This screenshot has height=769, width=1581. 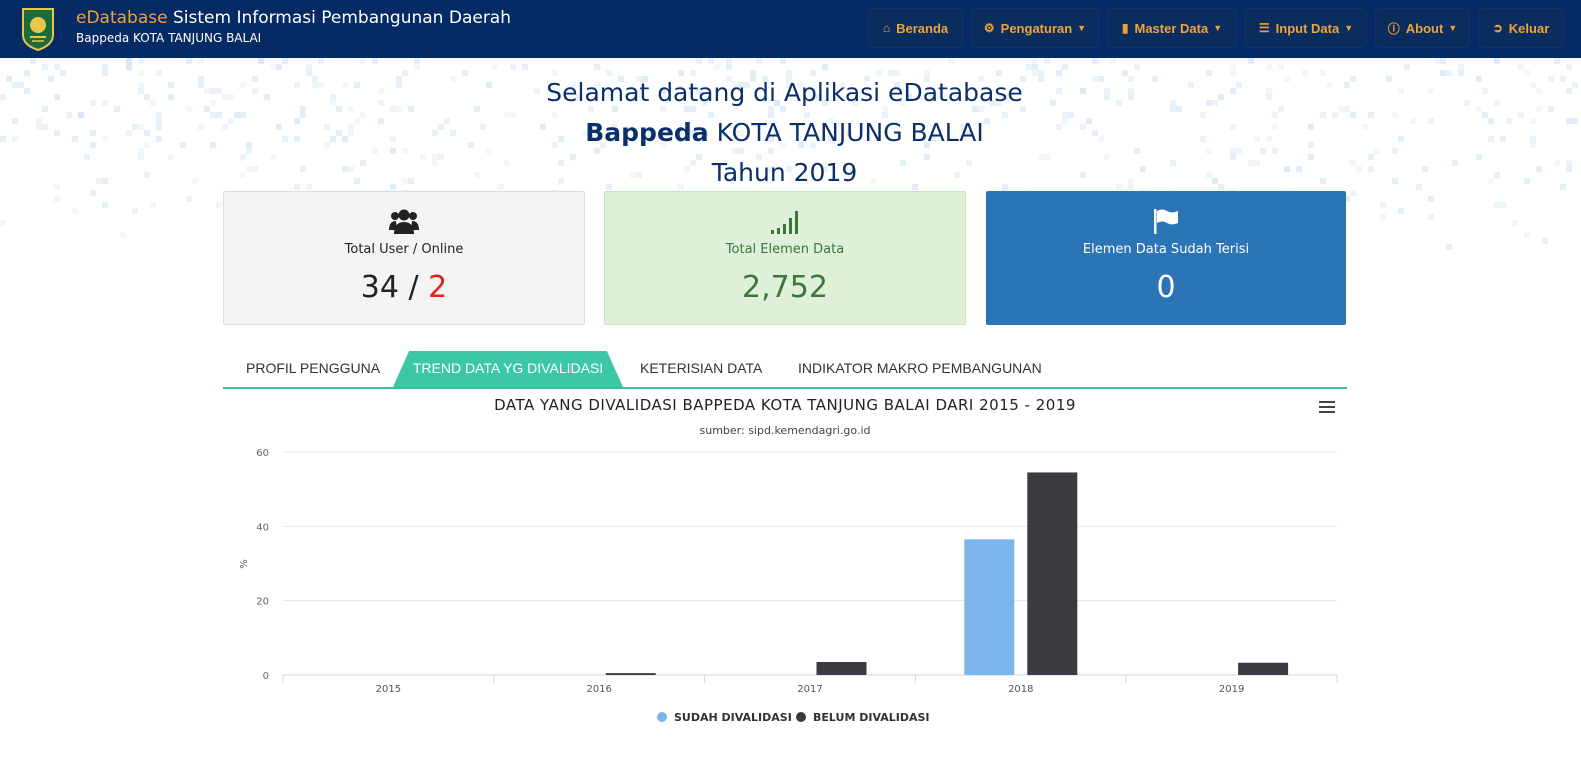 I want to click on server-icon: ☰, so click(x=1264, y=28).